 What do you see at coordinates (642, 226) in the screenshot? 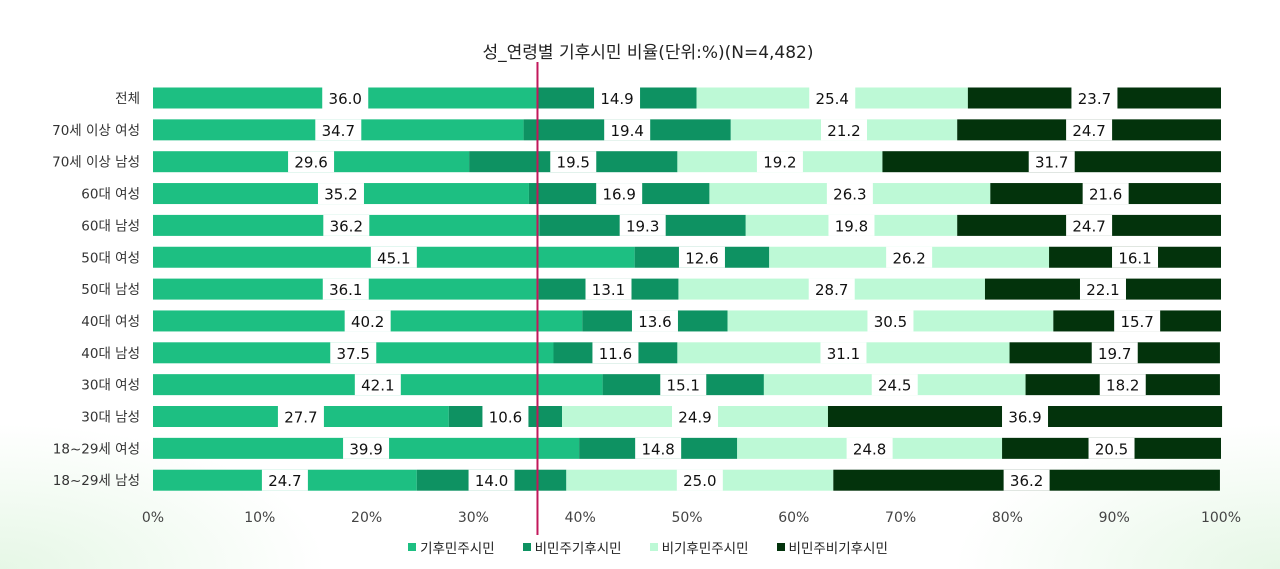
I see `data-label: 19.3` at bounding box center [642, 226].